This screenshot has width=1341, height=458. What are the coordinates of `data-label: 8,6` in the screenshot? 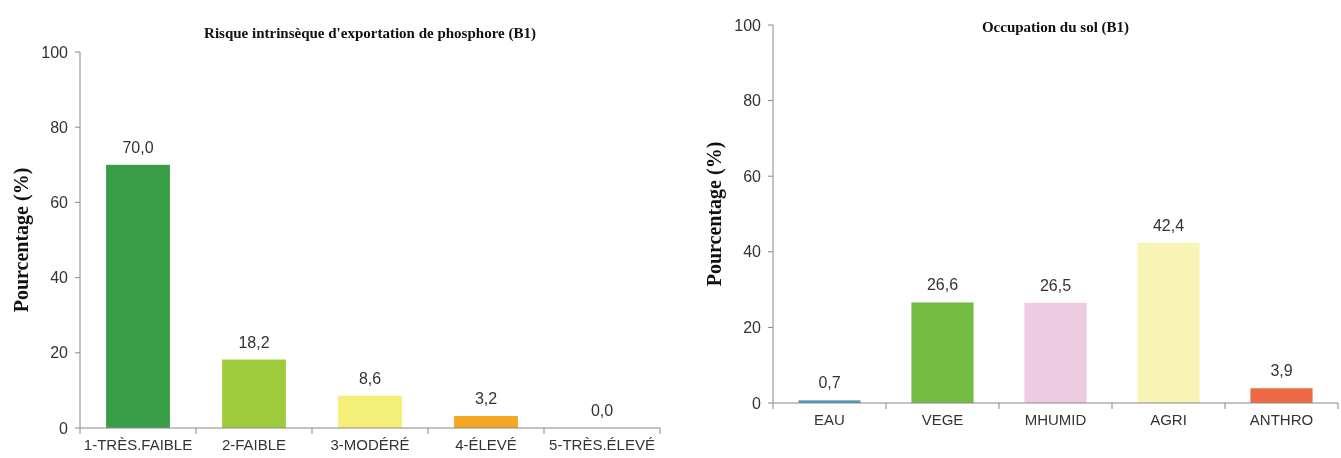 It's located at (370, 378).